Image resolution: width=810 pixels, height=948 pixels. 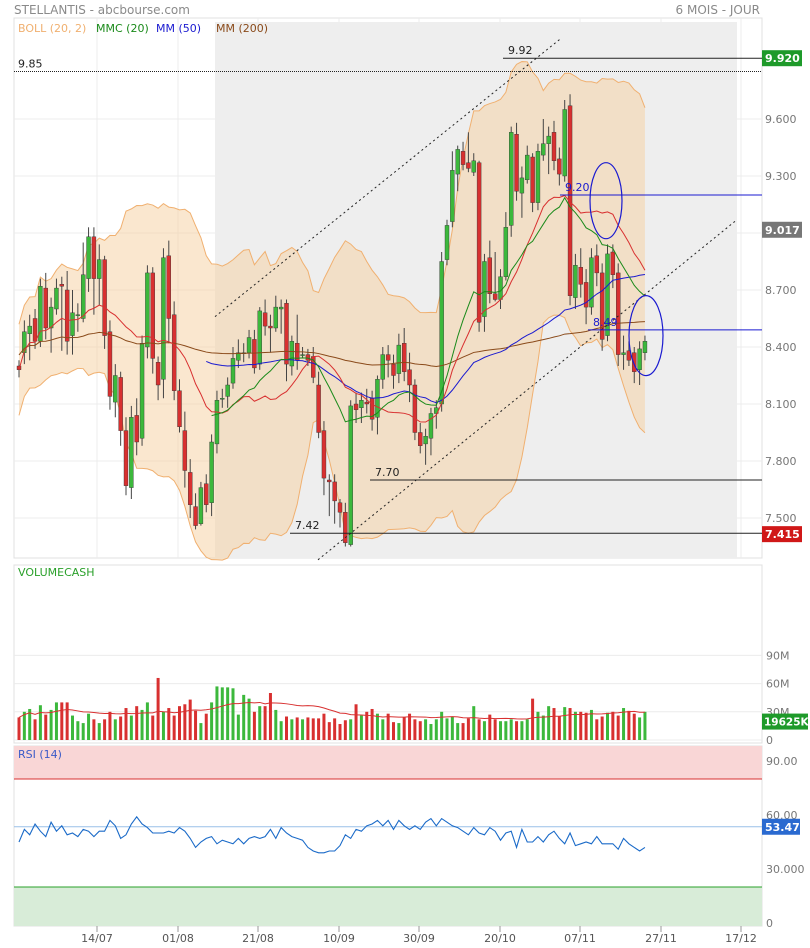 I want to click on min-price-badge-bg, so click(x=782, y=534).